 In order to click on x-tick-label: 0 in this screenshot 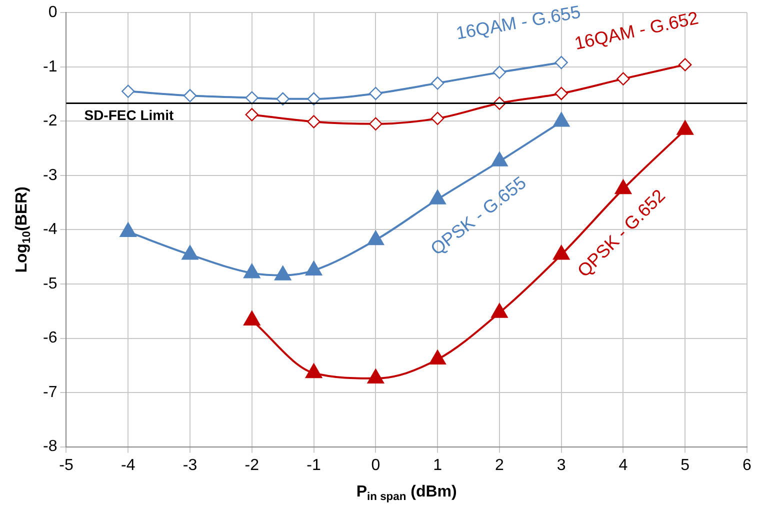, I will do `click(375, 465)`.